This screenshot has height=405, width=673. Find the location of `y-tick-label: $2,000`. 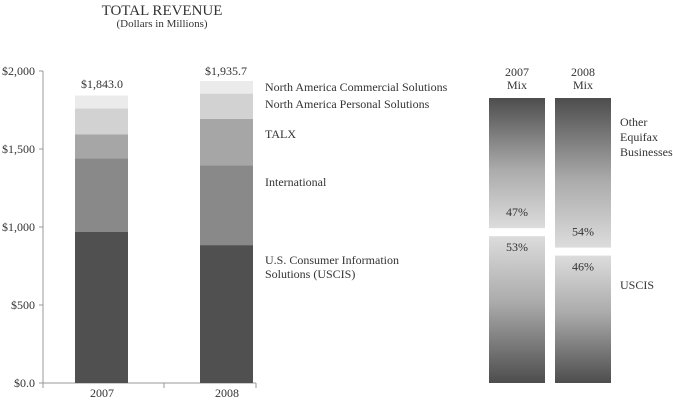

y-tick-label: $2,000 is located at coordinates (18, 71).